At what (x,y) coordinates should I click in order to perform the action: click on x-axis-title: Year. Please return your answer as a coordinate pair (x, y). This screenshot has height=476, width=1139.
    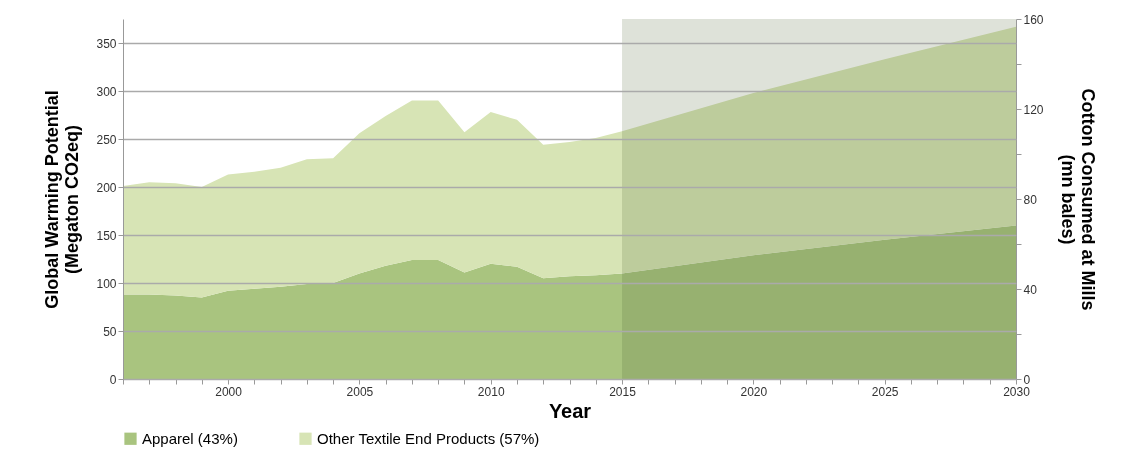
    Looking at the image, I should click on (570, 410).